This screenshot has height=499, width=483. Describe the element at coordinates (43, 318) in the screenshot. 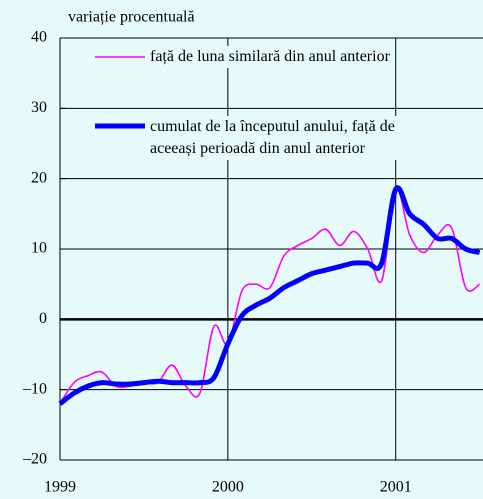

I see `y-tick-label: 0` at that location.